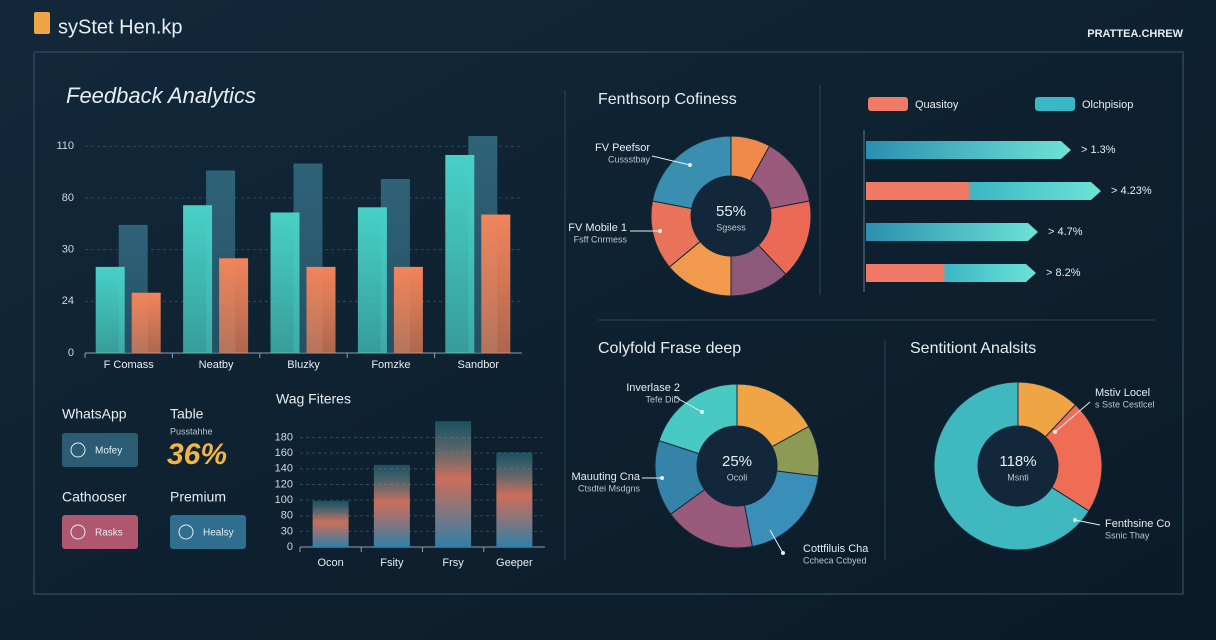  I want to click on annotation: FV Peefsor, so click(622, 148).